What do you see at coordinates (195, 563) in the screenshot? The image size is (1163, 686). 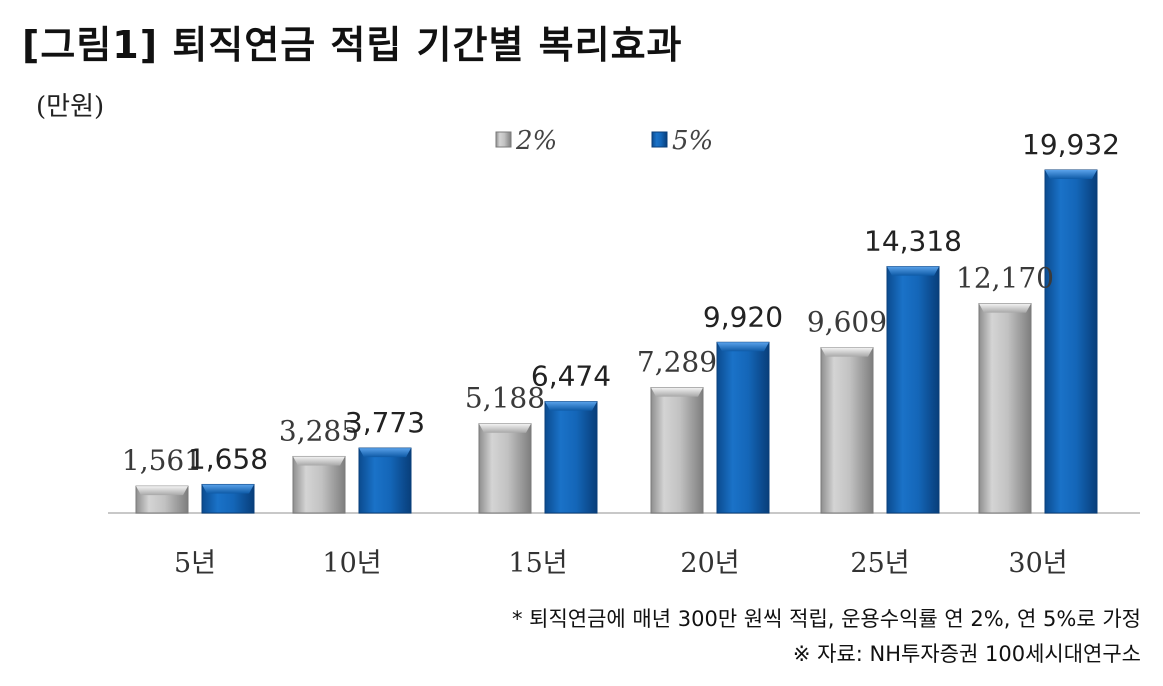 I see `x-tick-label-0: 5년` at bounding box center [195, 563].